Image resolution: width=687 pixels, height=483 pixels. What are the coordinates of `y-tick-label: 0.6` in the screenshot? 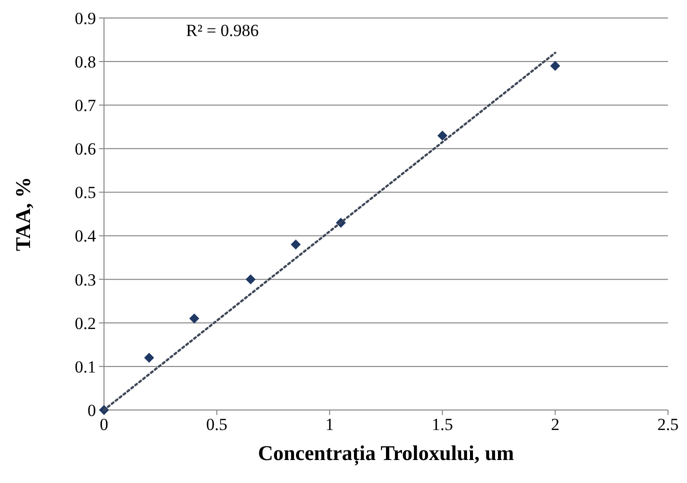 It's located at (85, 149).